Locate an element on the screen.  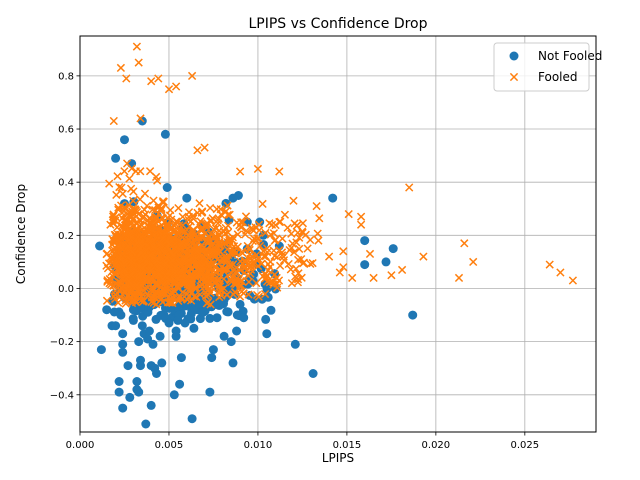
y-tick-label: 0.8 is located at coordinates (66, 76).